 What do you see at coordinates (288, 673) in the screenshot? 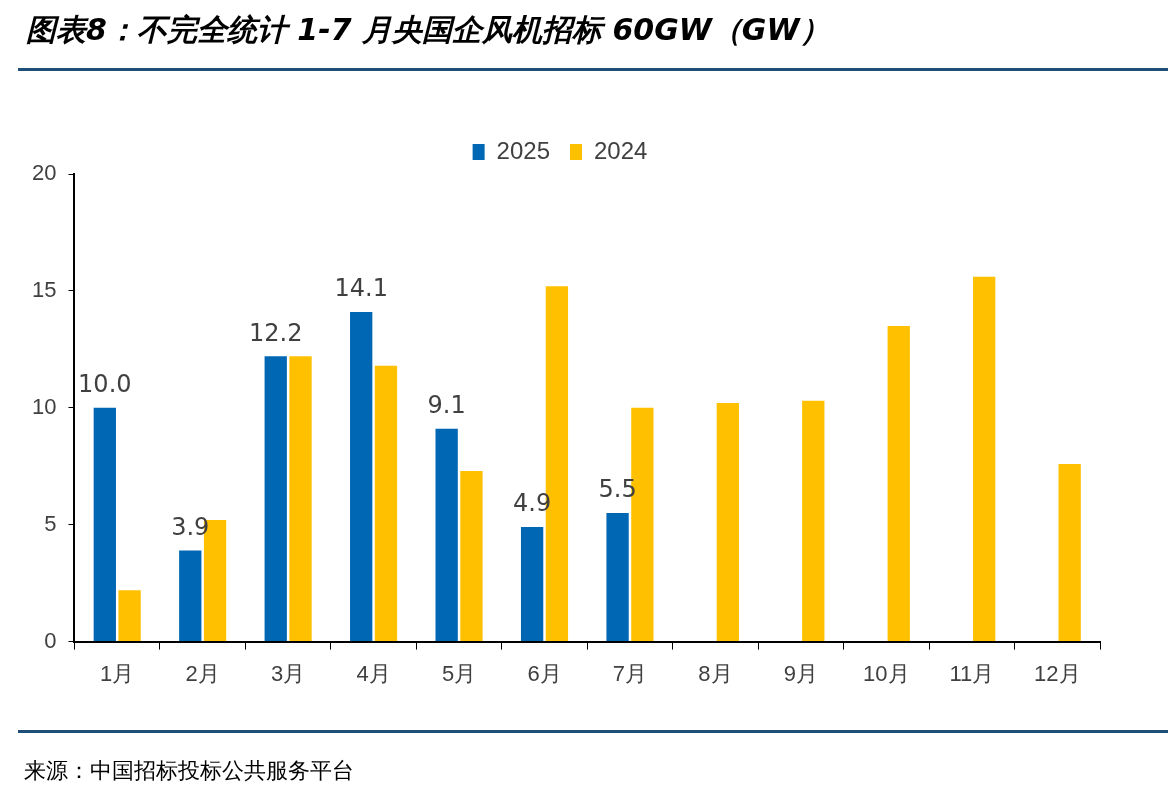
I see `x-tick-label: 3月` at bounding box center [288, 673].